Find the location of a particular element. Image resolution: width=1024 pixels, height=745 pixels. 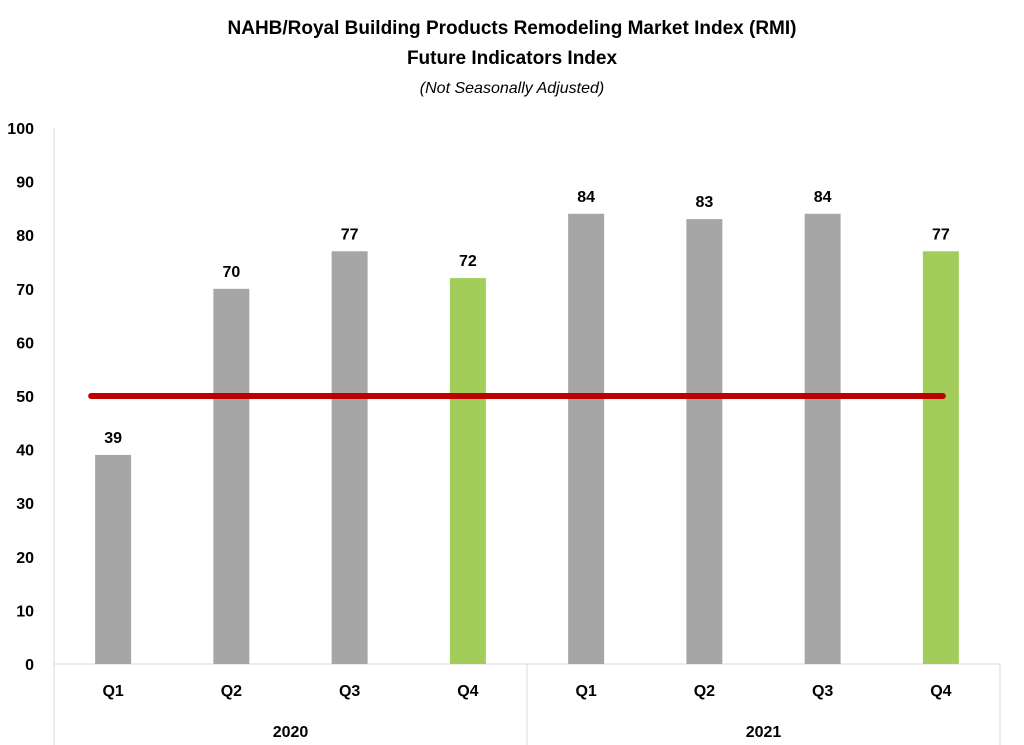

data-label: 70 is located at coordinates (231, 272).